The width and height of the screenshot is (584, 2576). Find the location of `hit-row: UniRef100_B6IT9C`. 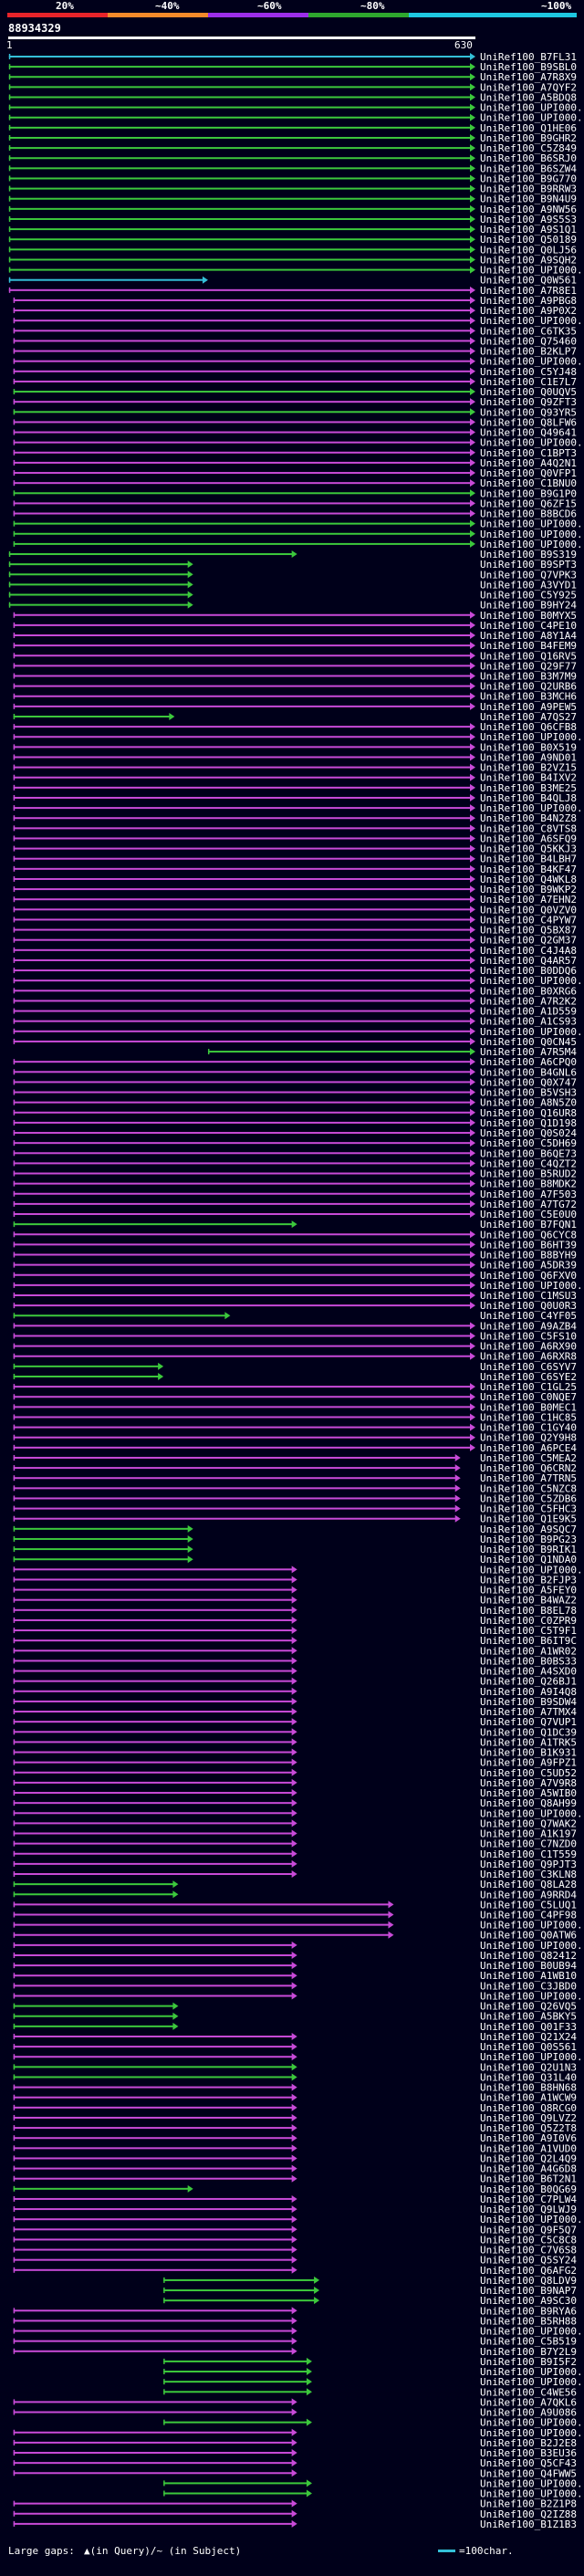

hit-row: UniRef100_B6IT9C is located at coordinates (295, 1641).